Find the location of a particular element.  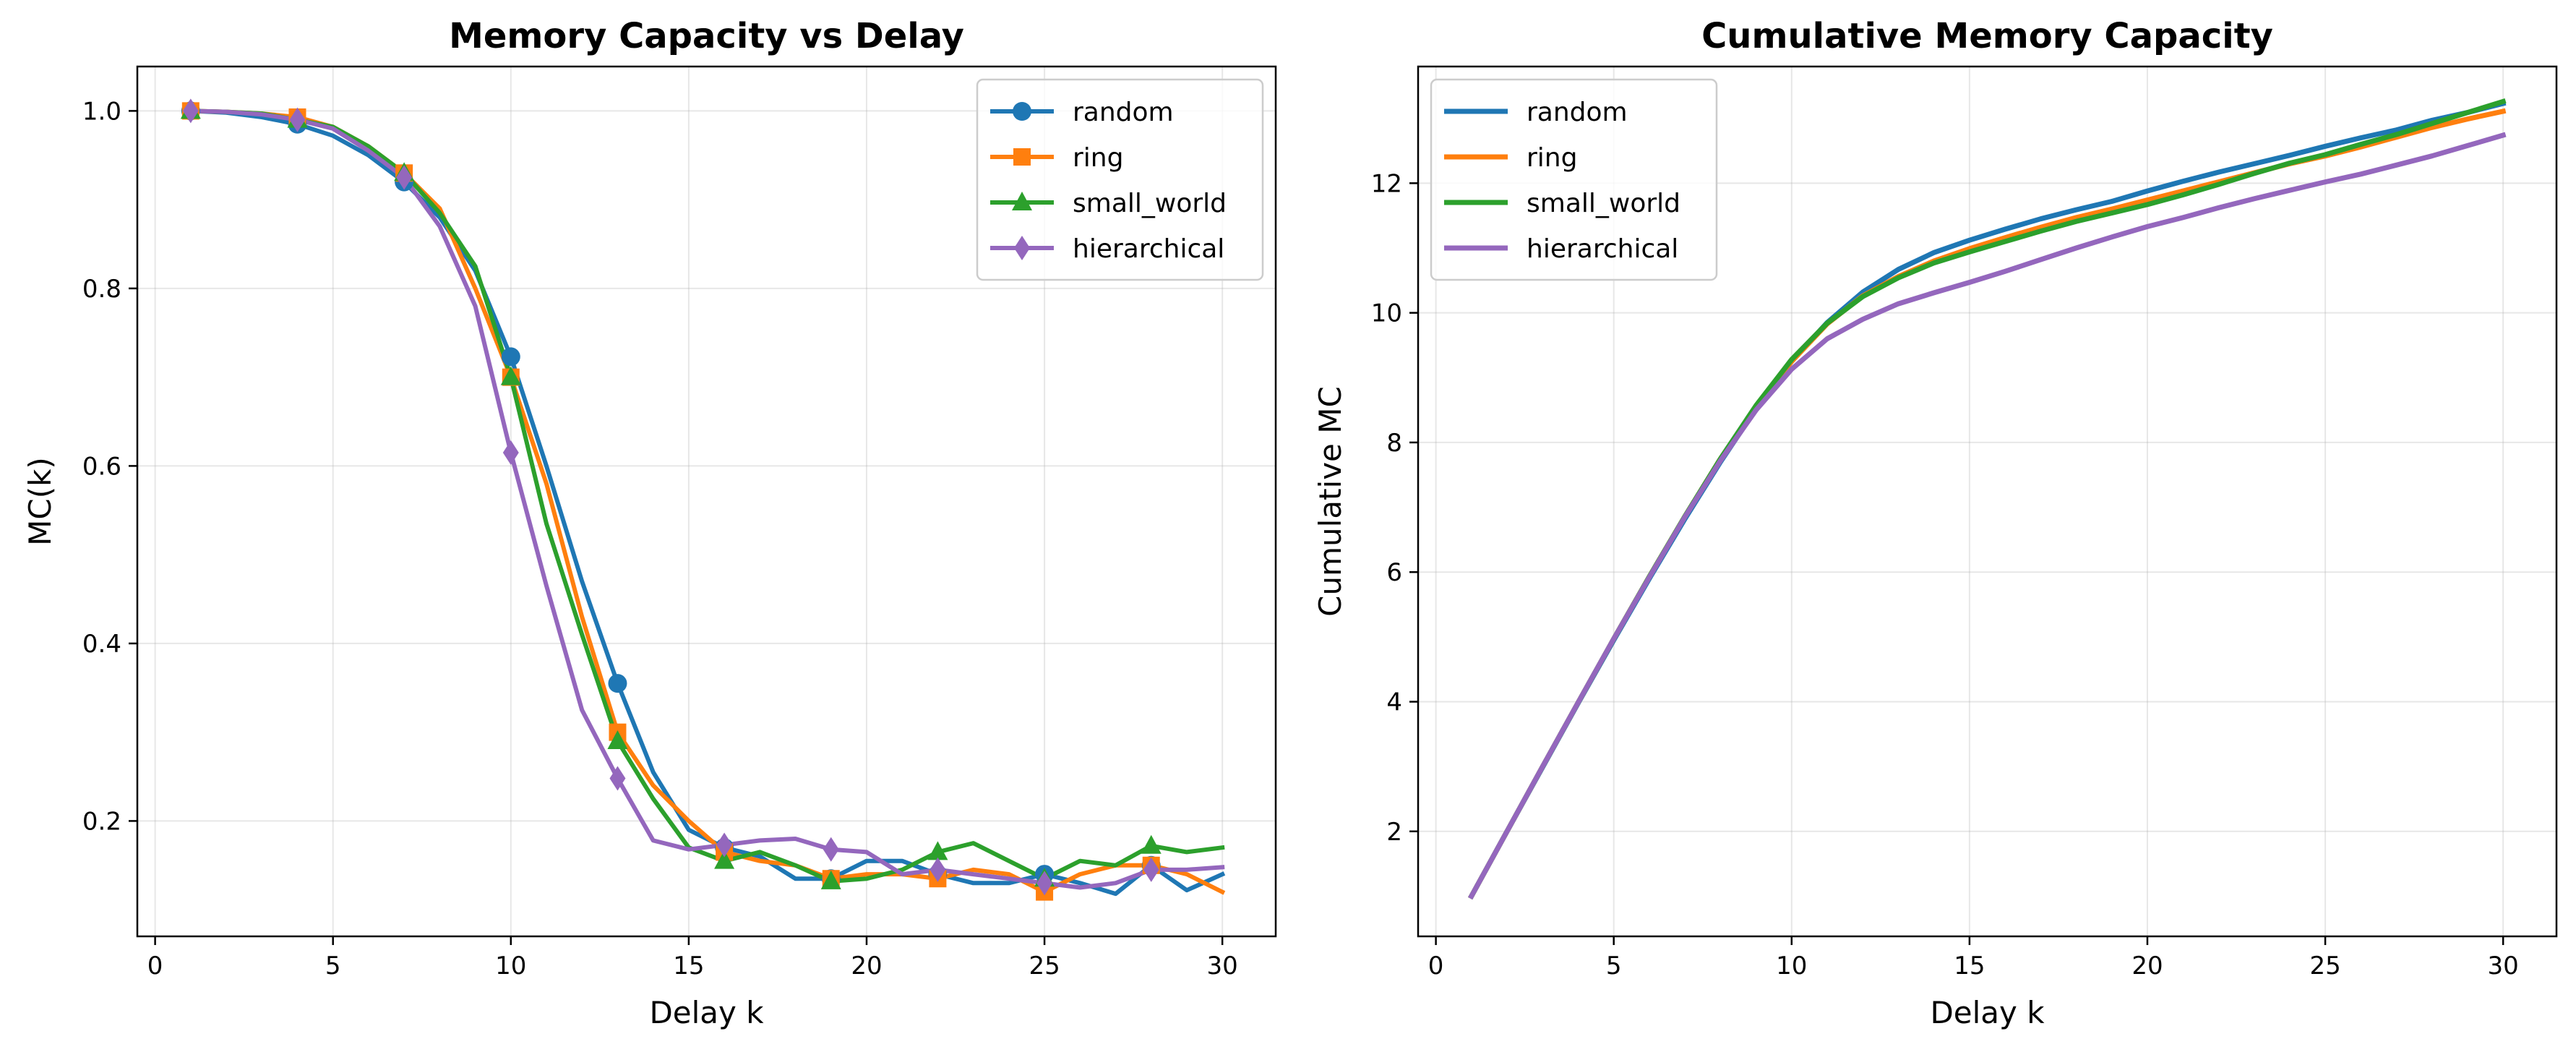

legend-marker-hierarchical is located at coordinates (1022, 248).